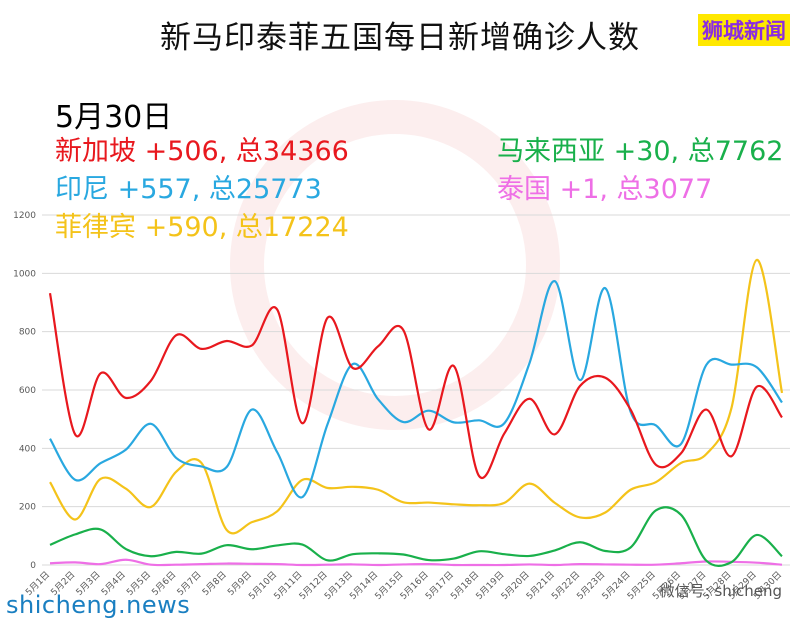 The height and width of the screenshot is (625, 800). What do you see at coordinates (400, 38) in the screenshot?
I see `chart-title: 新马印泰菲五国每日新增确诊人数` at bounding box center [400, 38].